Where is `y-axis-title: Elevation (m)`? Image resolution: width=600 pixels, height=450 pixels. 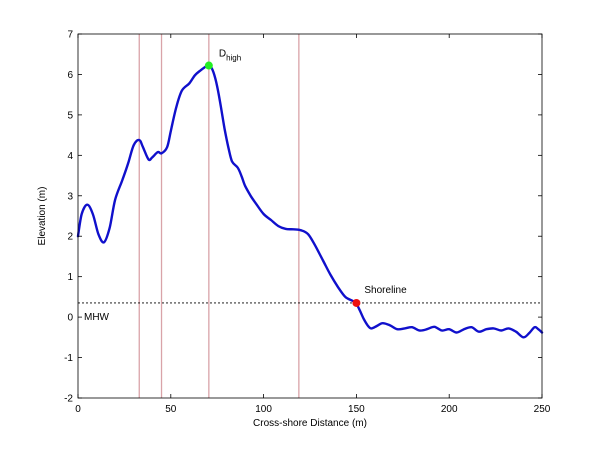 y-axis-title: Elevation (m) is located at coordinates (42, 216).